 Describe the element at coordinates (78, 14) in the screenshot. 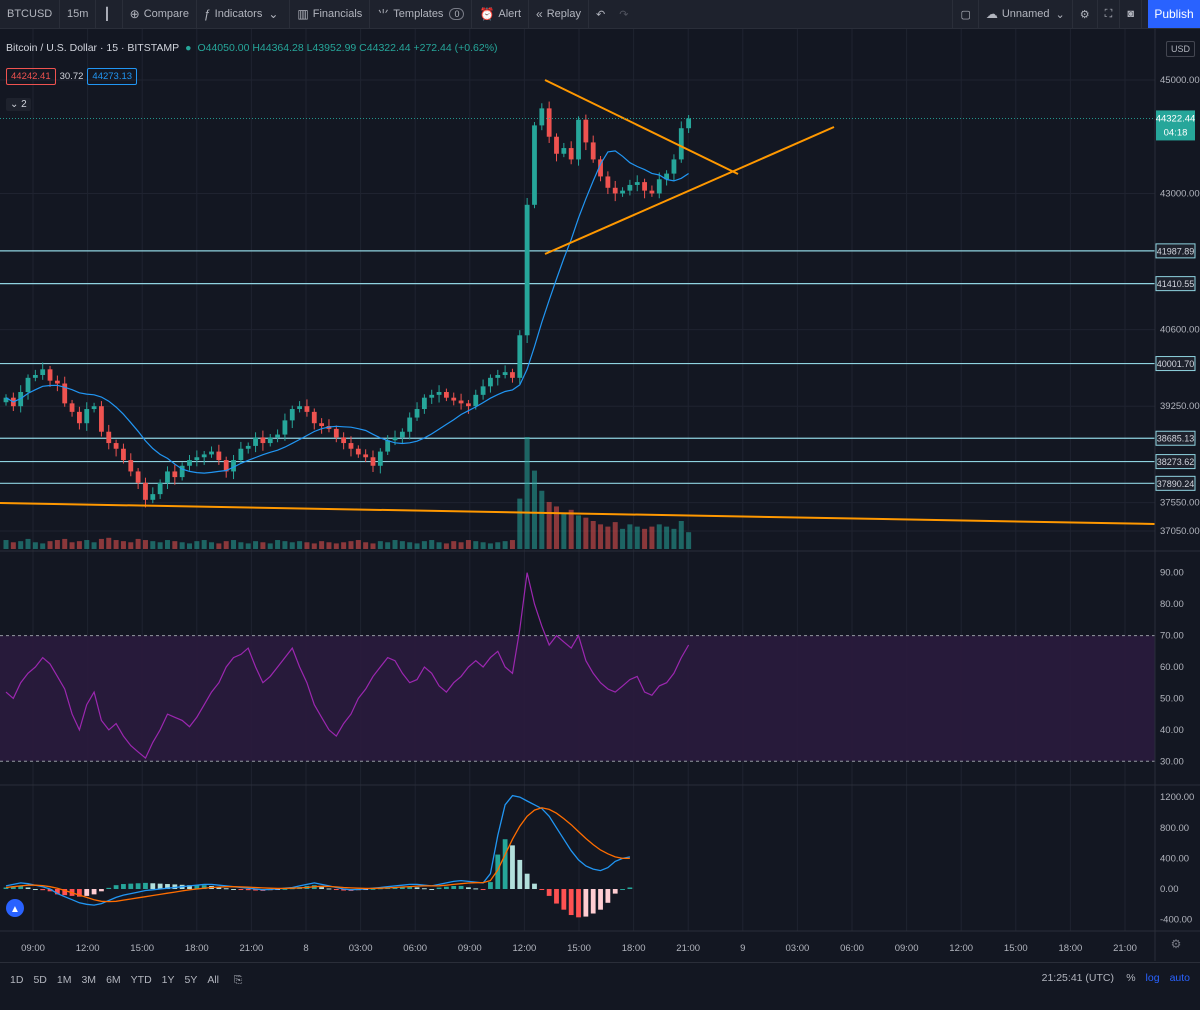

I see `interval-button: 15m` at that location.